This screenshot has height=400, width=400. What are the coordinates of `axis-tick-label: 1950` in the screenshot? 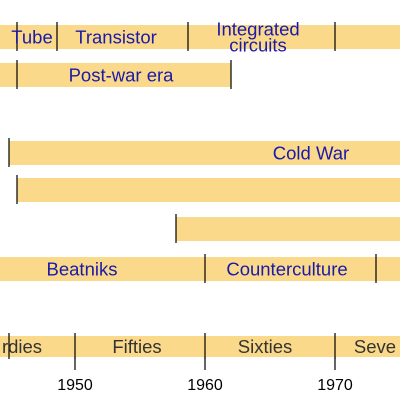 It's located at (75, 385).